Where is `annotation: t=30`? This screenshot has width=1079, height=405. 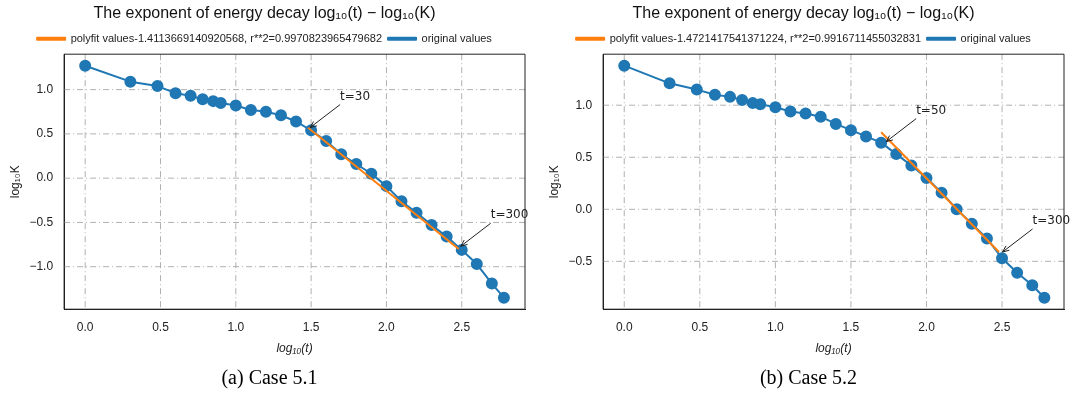 annotation: t=30 is located at coordinates (355, 95).